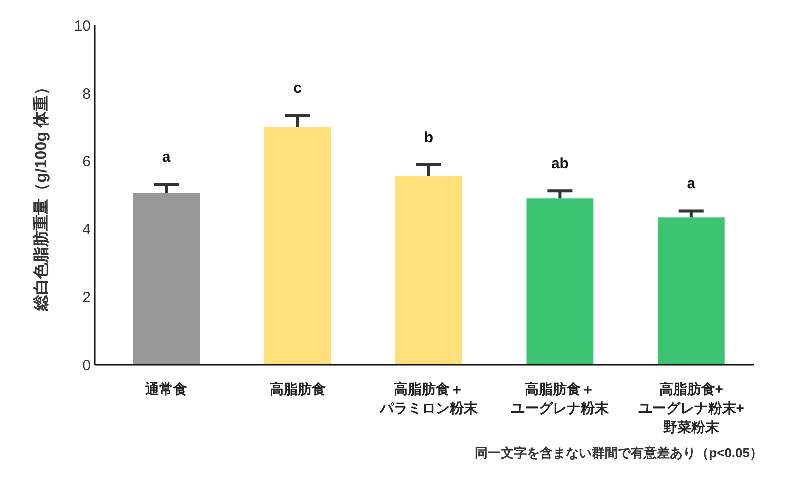 This screenshot has width=786, height=482. I want to click on annotation: b, so click(429, 138).